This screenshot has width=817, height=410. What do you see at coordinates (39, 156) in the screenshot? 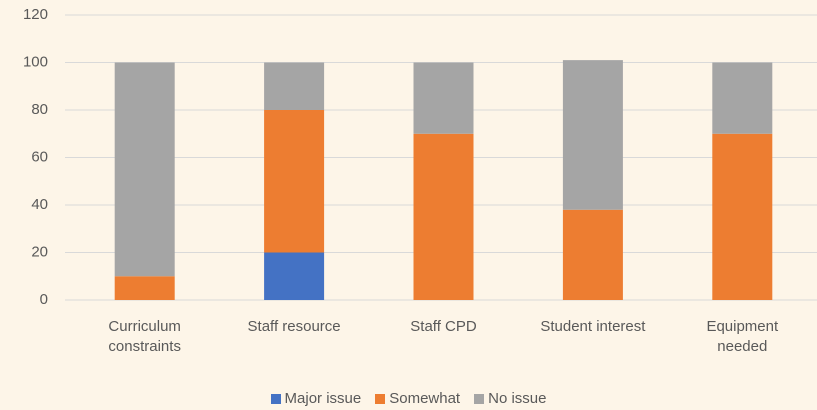
I see `y-tick-label: 60` at bounding box center [39, 156].